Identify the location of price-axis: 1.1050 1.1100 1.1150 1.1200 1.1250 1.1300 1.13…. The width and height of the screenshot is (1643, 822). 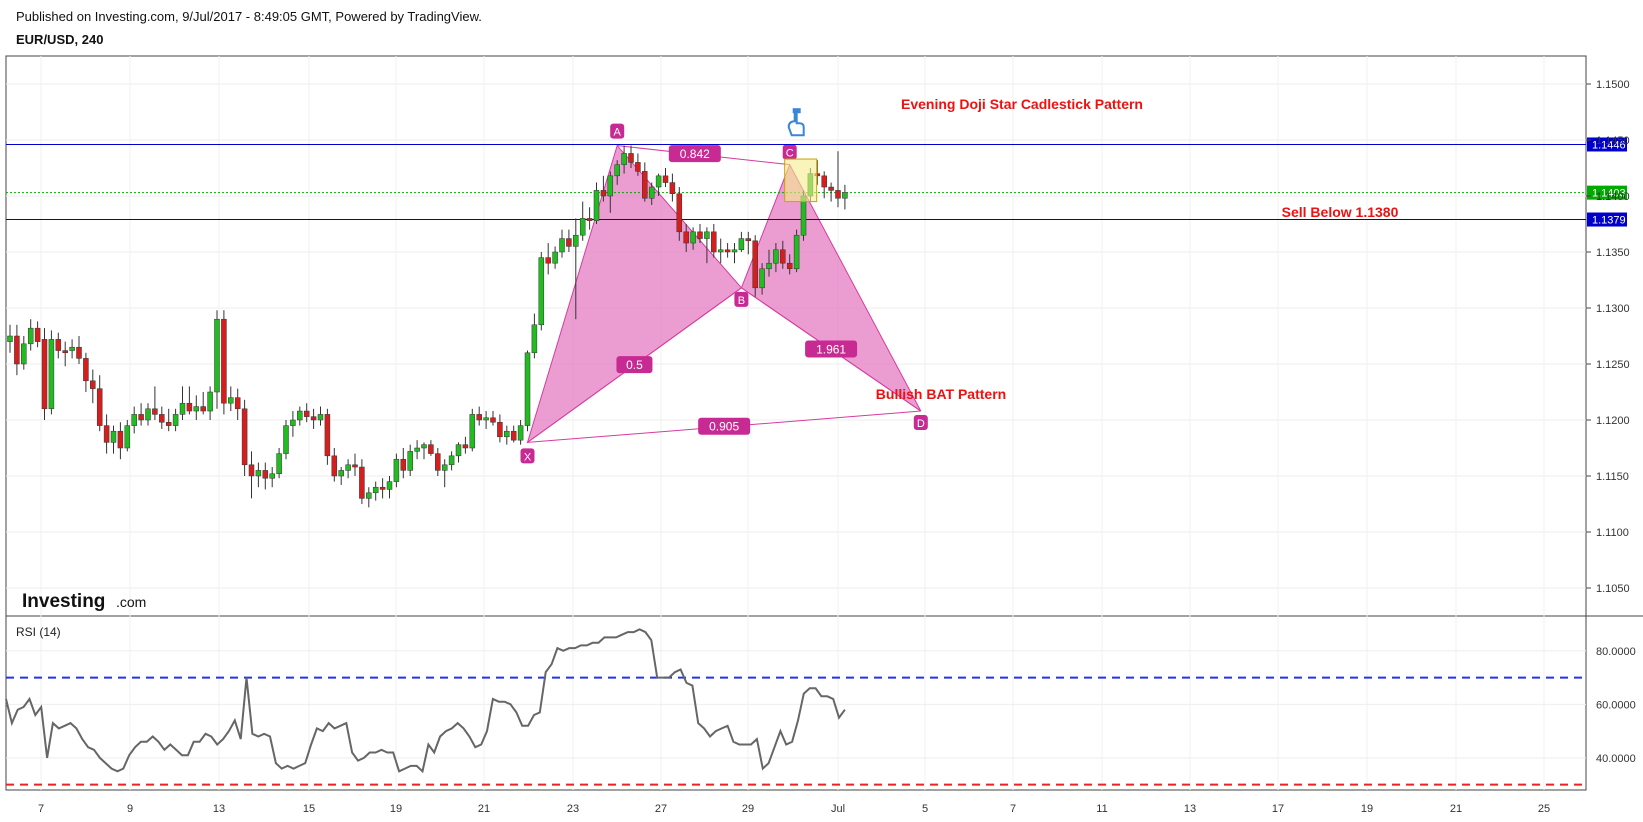
(1608, 337).